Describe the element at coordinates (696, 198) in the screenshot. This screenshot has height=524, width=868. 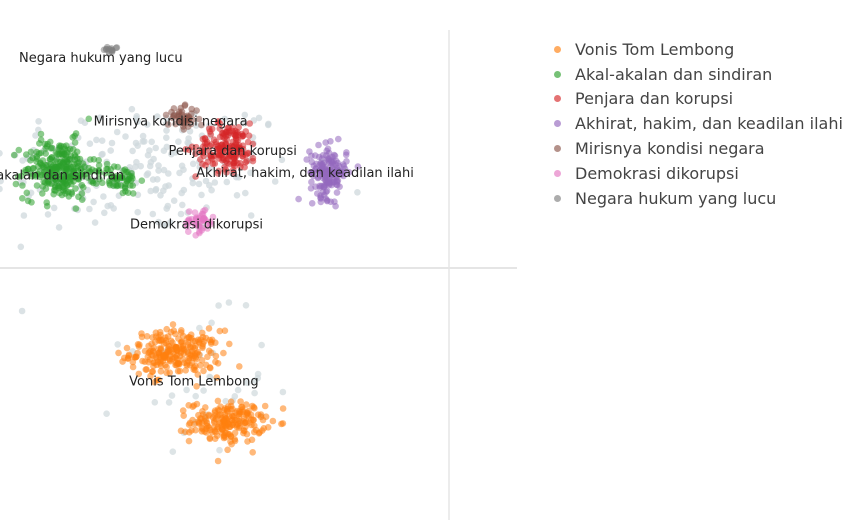
I see `legend-item: Negara hukum yang lucu` at that location.